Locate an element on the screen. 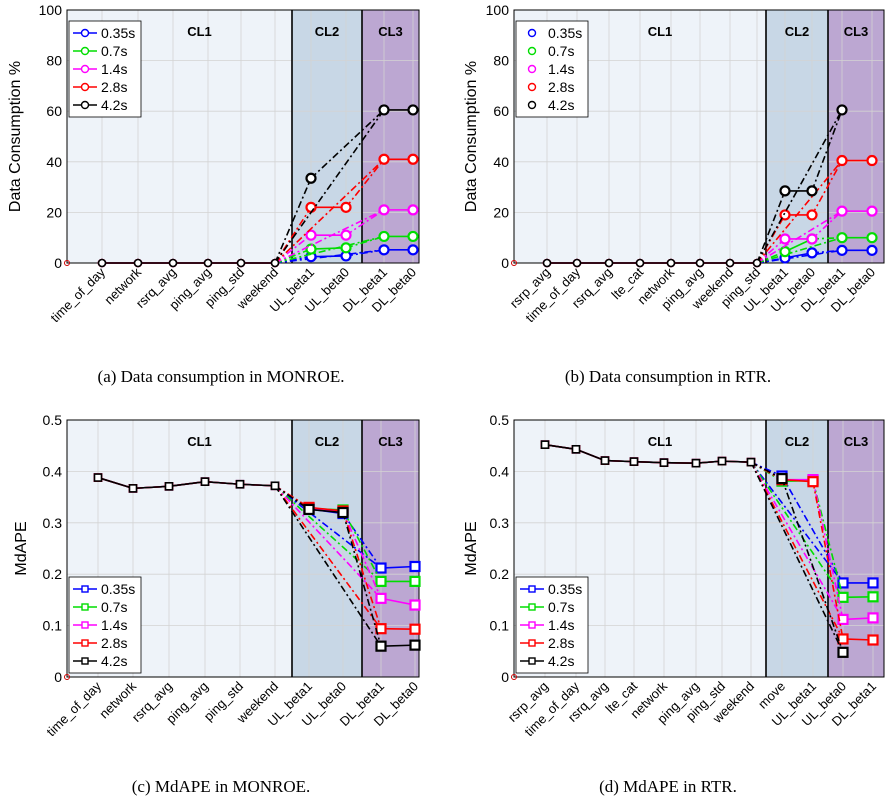 The height and width of the screenshot is (800, 894). band-cl2 is located at coordinates (797, 548).